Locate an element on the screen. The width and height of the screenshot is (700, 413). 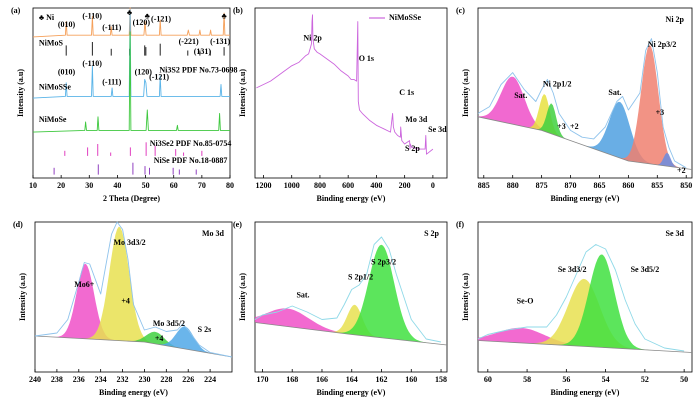
panel-label: (f) is located at coordinates (460, 224).